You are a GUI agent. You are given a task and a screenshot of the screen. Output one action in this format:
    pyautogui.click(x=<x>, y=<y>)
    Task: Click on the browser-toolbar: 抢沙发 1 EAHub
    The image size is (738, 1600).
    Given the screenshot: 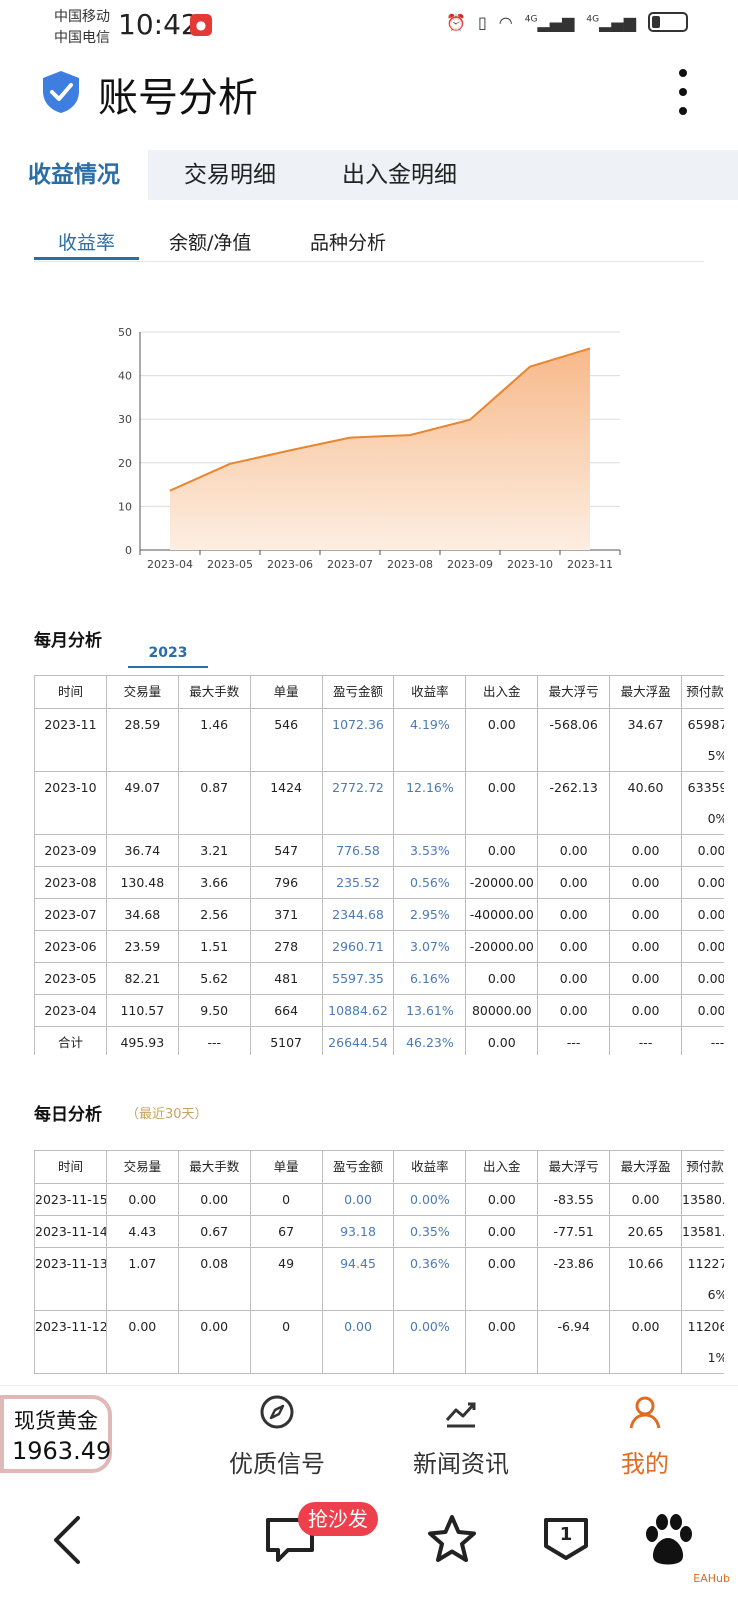 What is the action you would take?
    pyautogui.click(x=369, y=1545)
    